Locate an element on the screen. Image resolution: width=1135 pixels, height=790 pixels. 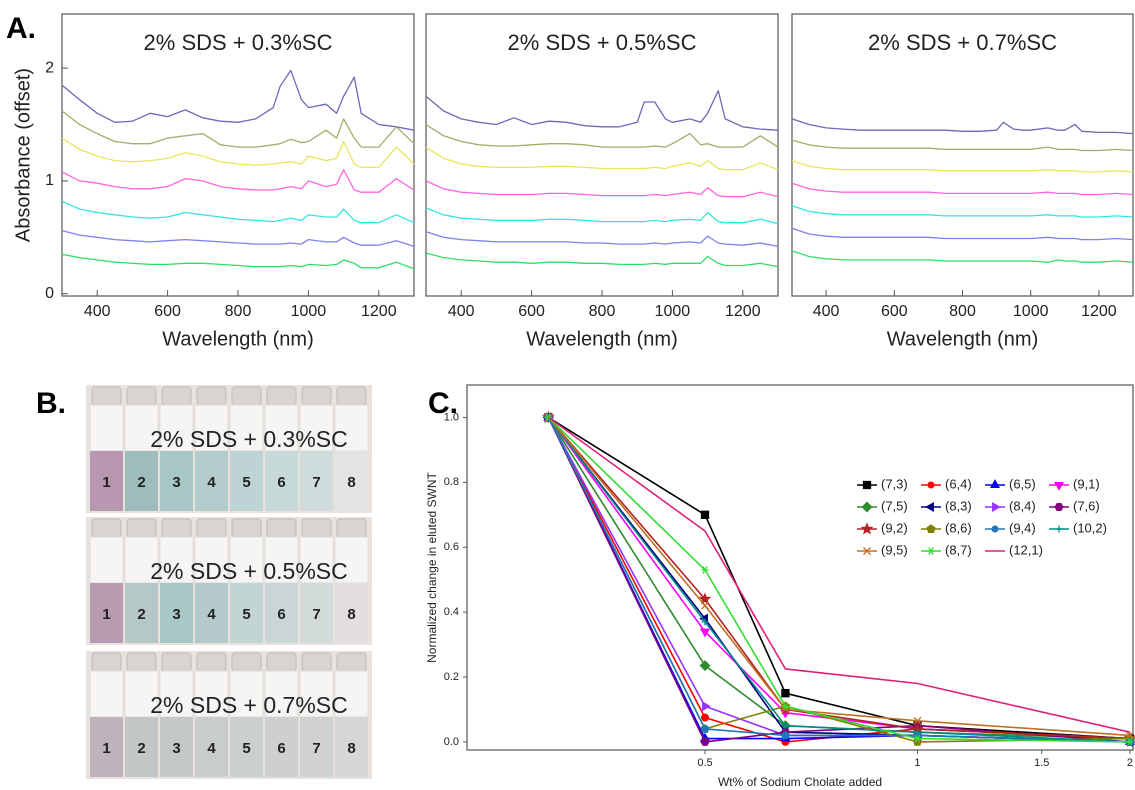
vial-number: 3 is located at coordinates (176, 482).